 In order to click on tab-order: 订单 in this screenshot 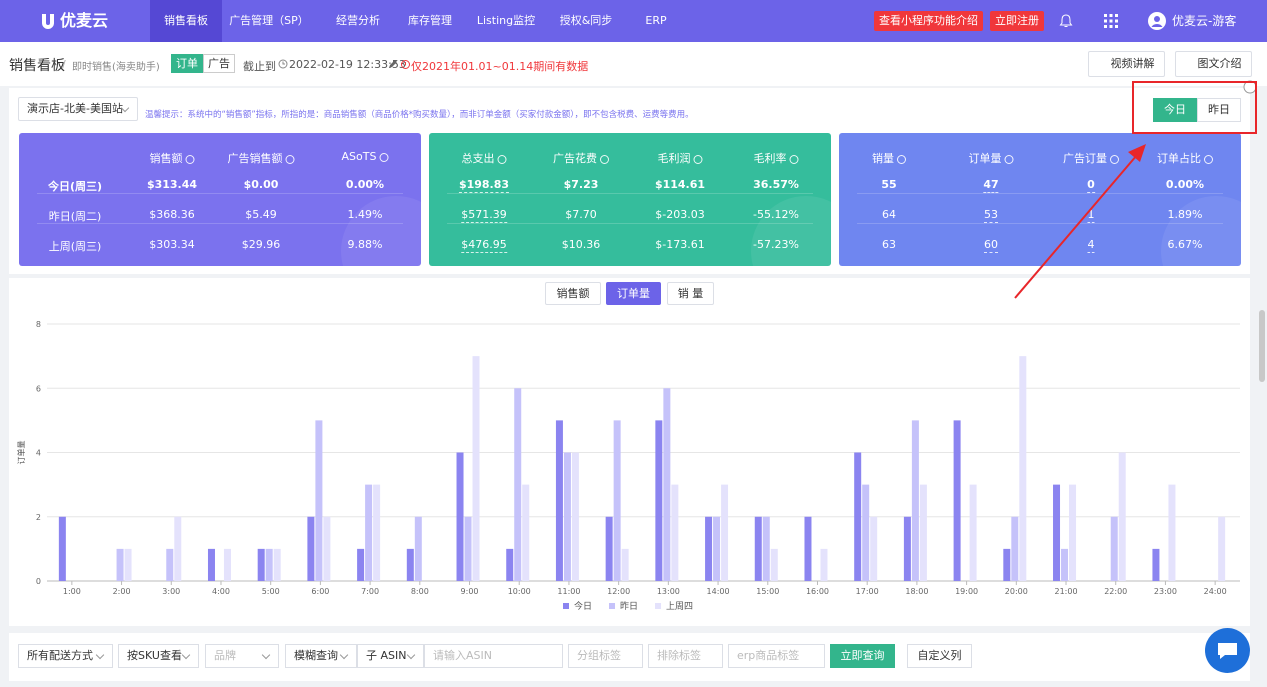, I will do `click(187, 63)`.